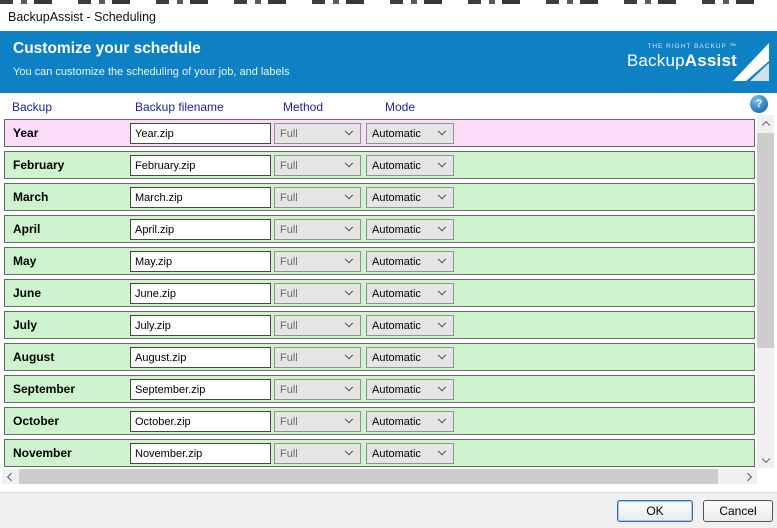  What do you see at coordinates (692, 46) in the screenshot?
I see `logo-tagline: THE RIGHT BACKUP ™` at bounding box center [692, 46].